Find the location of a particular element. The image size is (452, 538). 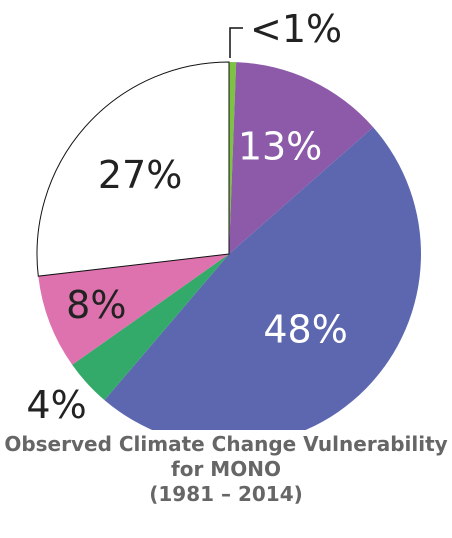

slice-label-1: 13% is located at coordinates (280, 146).